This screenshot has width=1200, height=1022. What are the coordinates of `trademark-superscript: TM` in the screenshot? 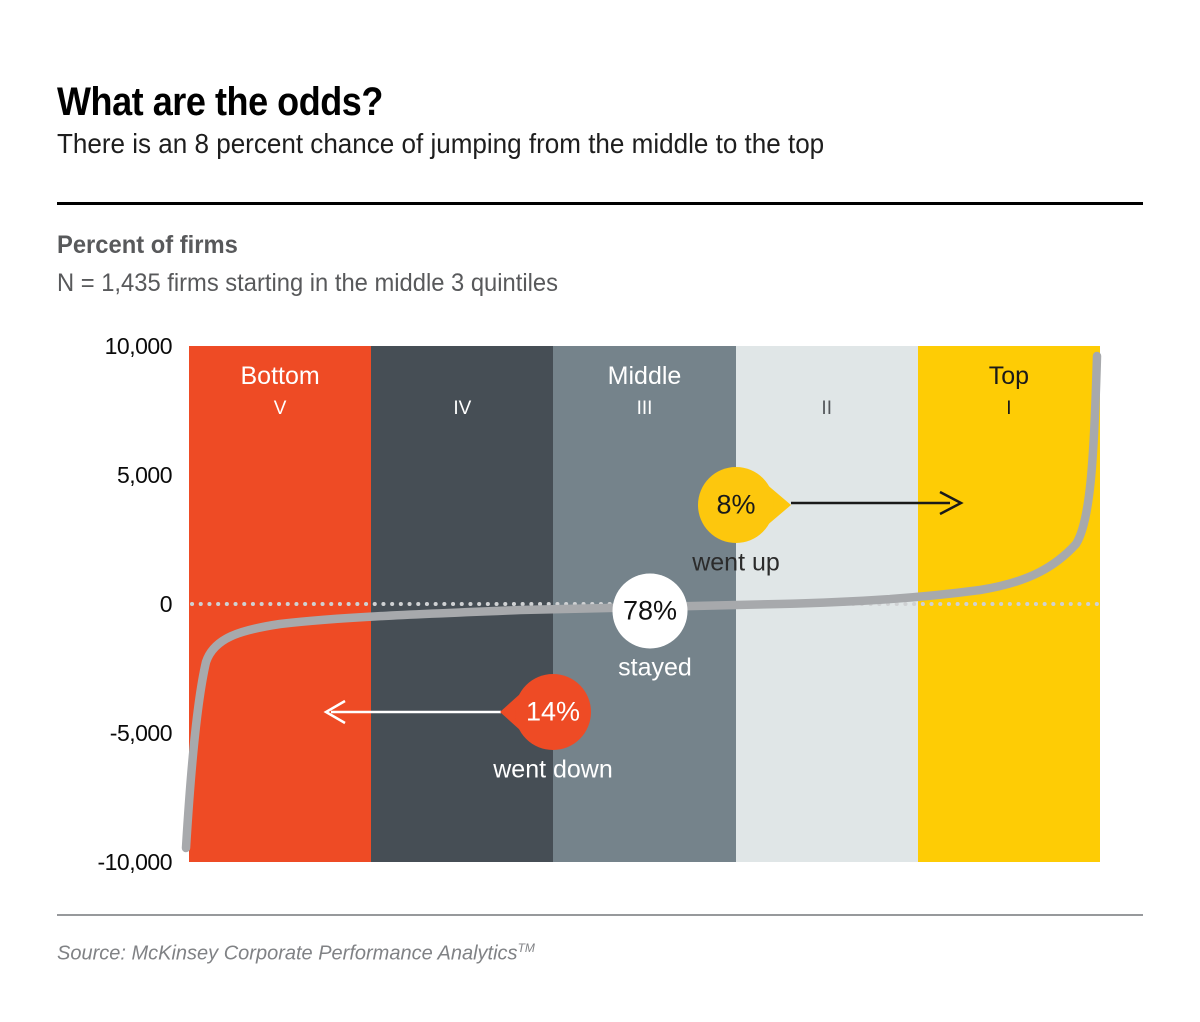 It's located at (526, 948).